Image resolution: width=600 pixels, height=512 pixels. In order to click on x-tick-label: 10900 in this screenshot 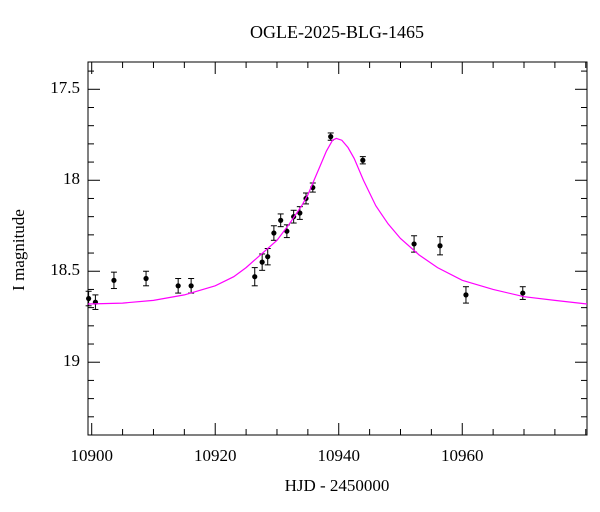, I will do `click(91, 455)`.